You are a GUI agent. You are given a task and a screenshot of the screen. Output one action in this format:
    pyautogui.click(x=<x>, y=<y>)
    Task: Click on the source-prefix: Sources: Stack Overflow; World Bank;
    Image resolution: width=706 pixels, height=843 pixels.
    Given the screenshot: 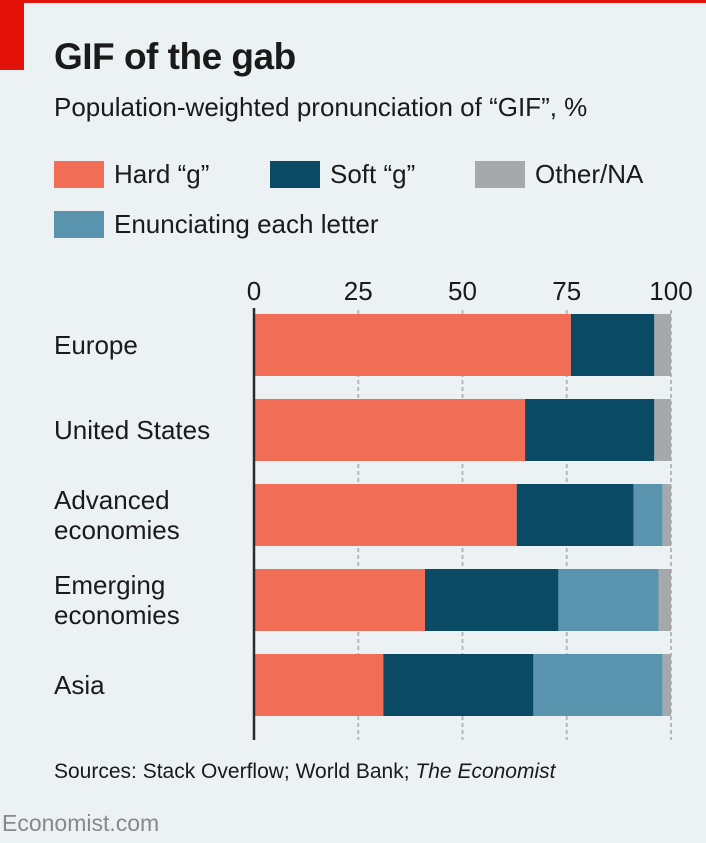 What is the action you would take?
    pyautogui.click(x=235, y=771)
    